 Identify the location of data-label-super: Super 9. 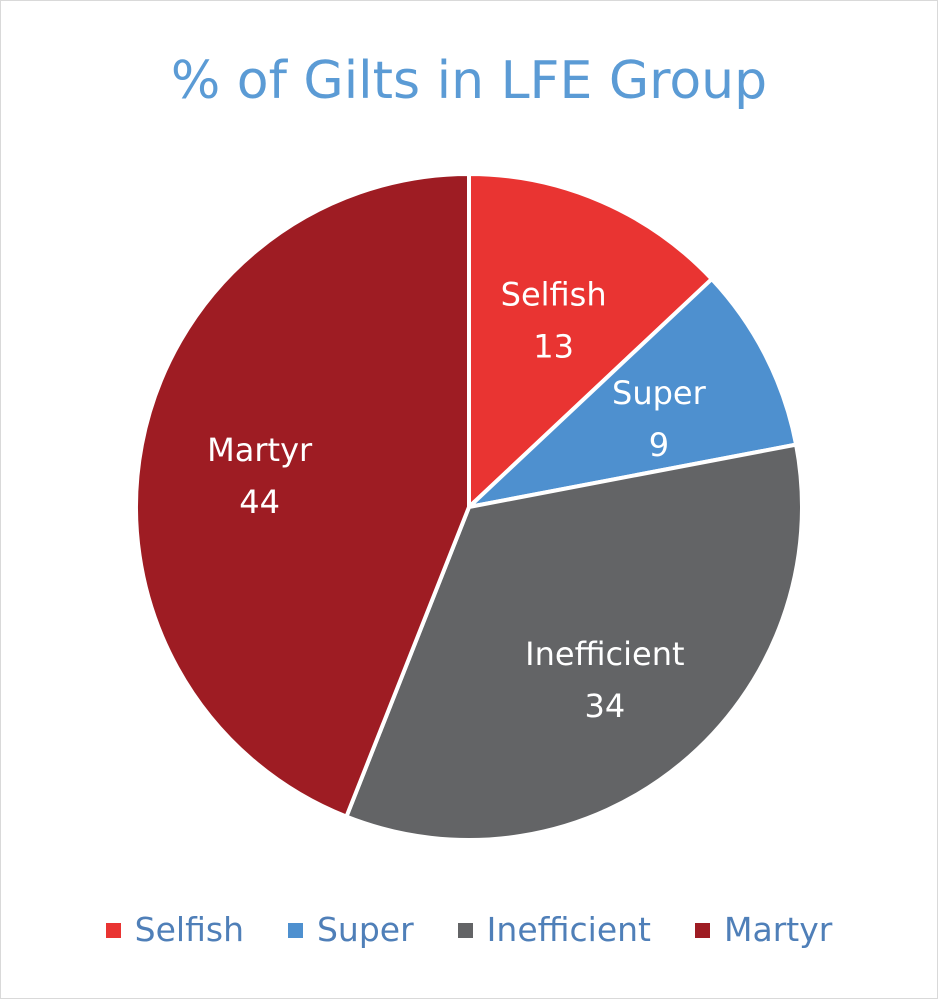
(659, 419).